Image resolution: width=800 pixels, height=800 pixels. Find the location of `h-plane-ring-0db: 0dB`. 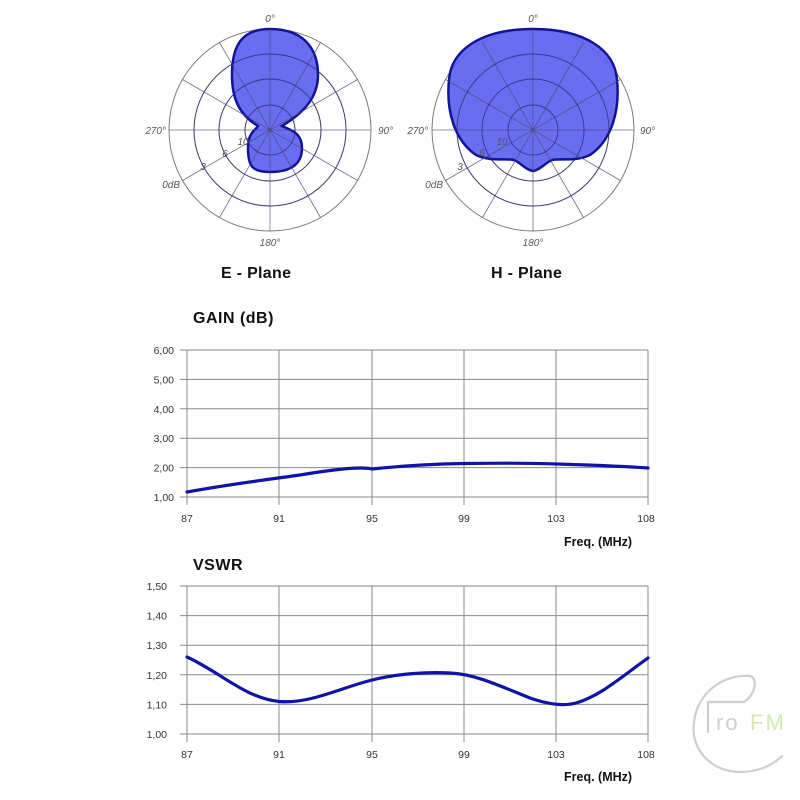

h-plane-ring-0db: 0dB is located at coordinates (434, 185).